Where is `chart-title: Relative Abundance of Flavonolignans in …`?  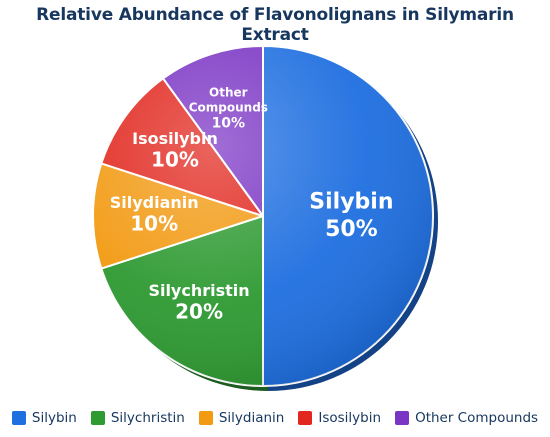 chart-title: Relative Abundance of Flavonolignans in … is located at coordinates (275, 25).